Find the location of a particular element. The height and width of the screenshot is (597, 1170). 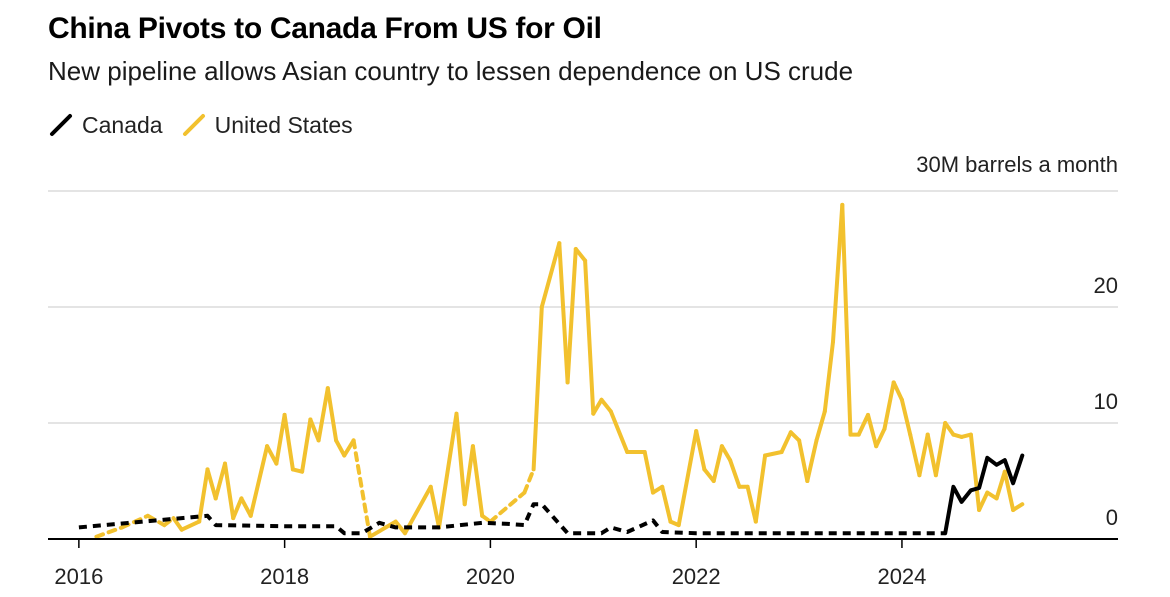

series-line-canada is located at coordinates (984, 494).